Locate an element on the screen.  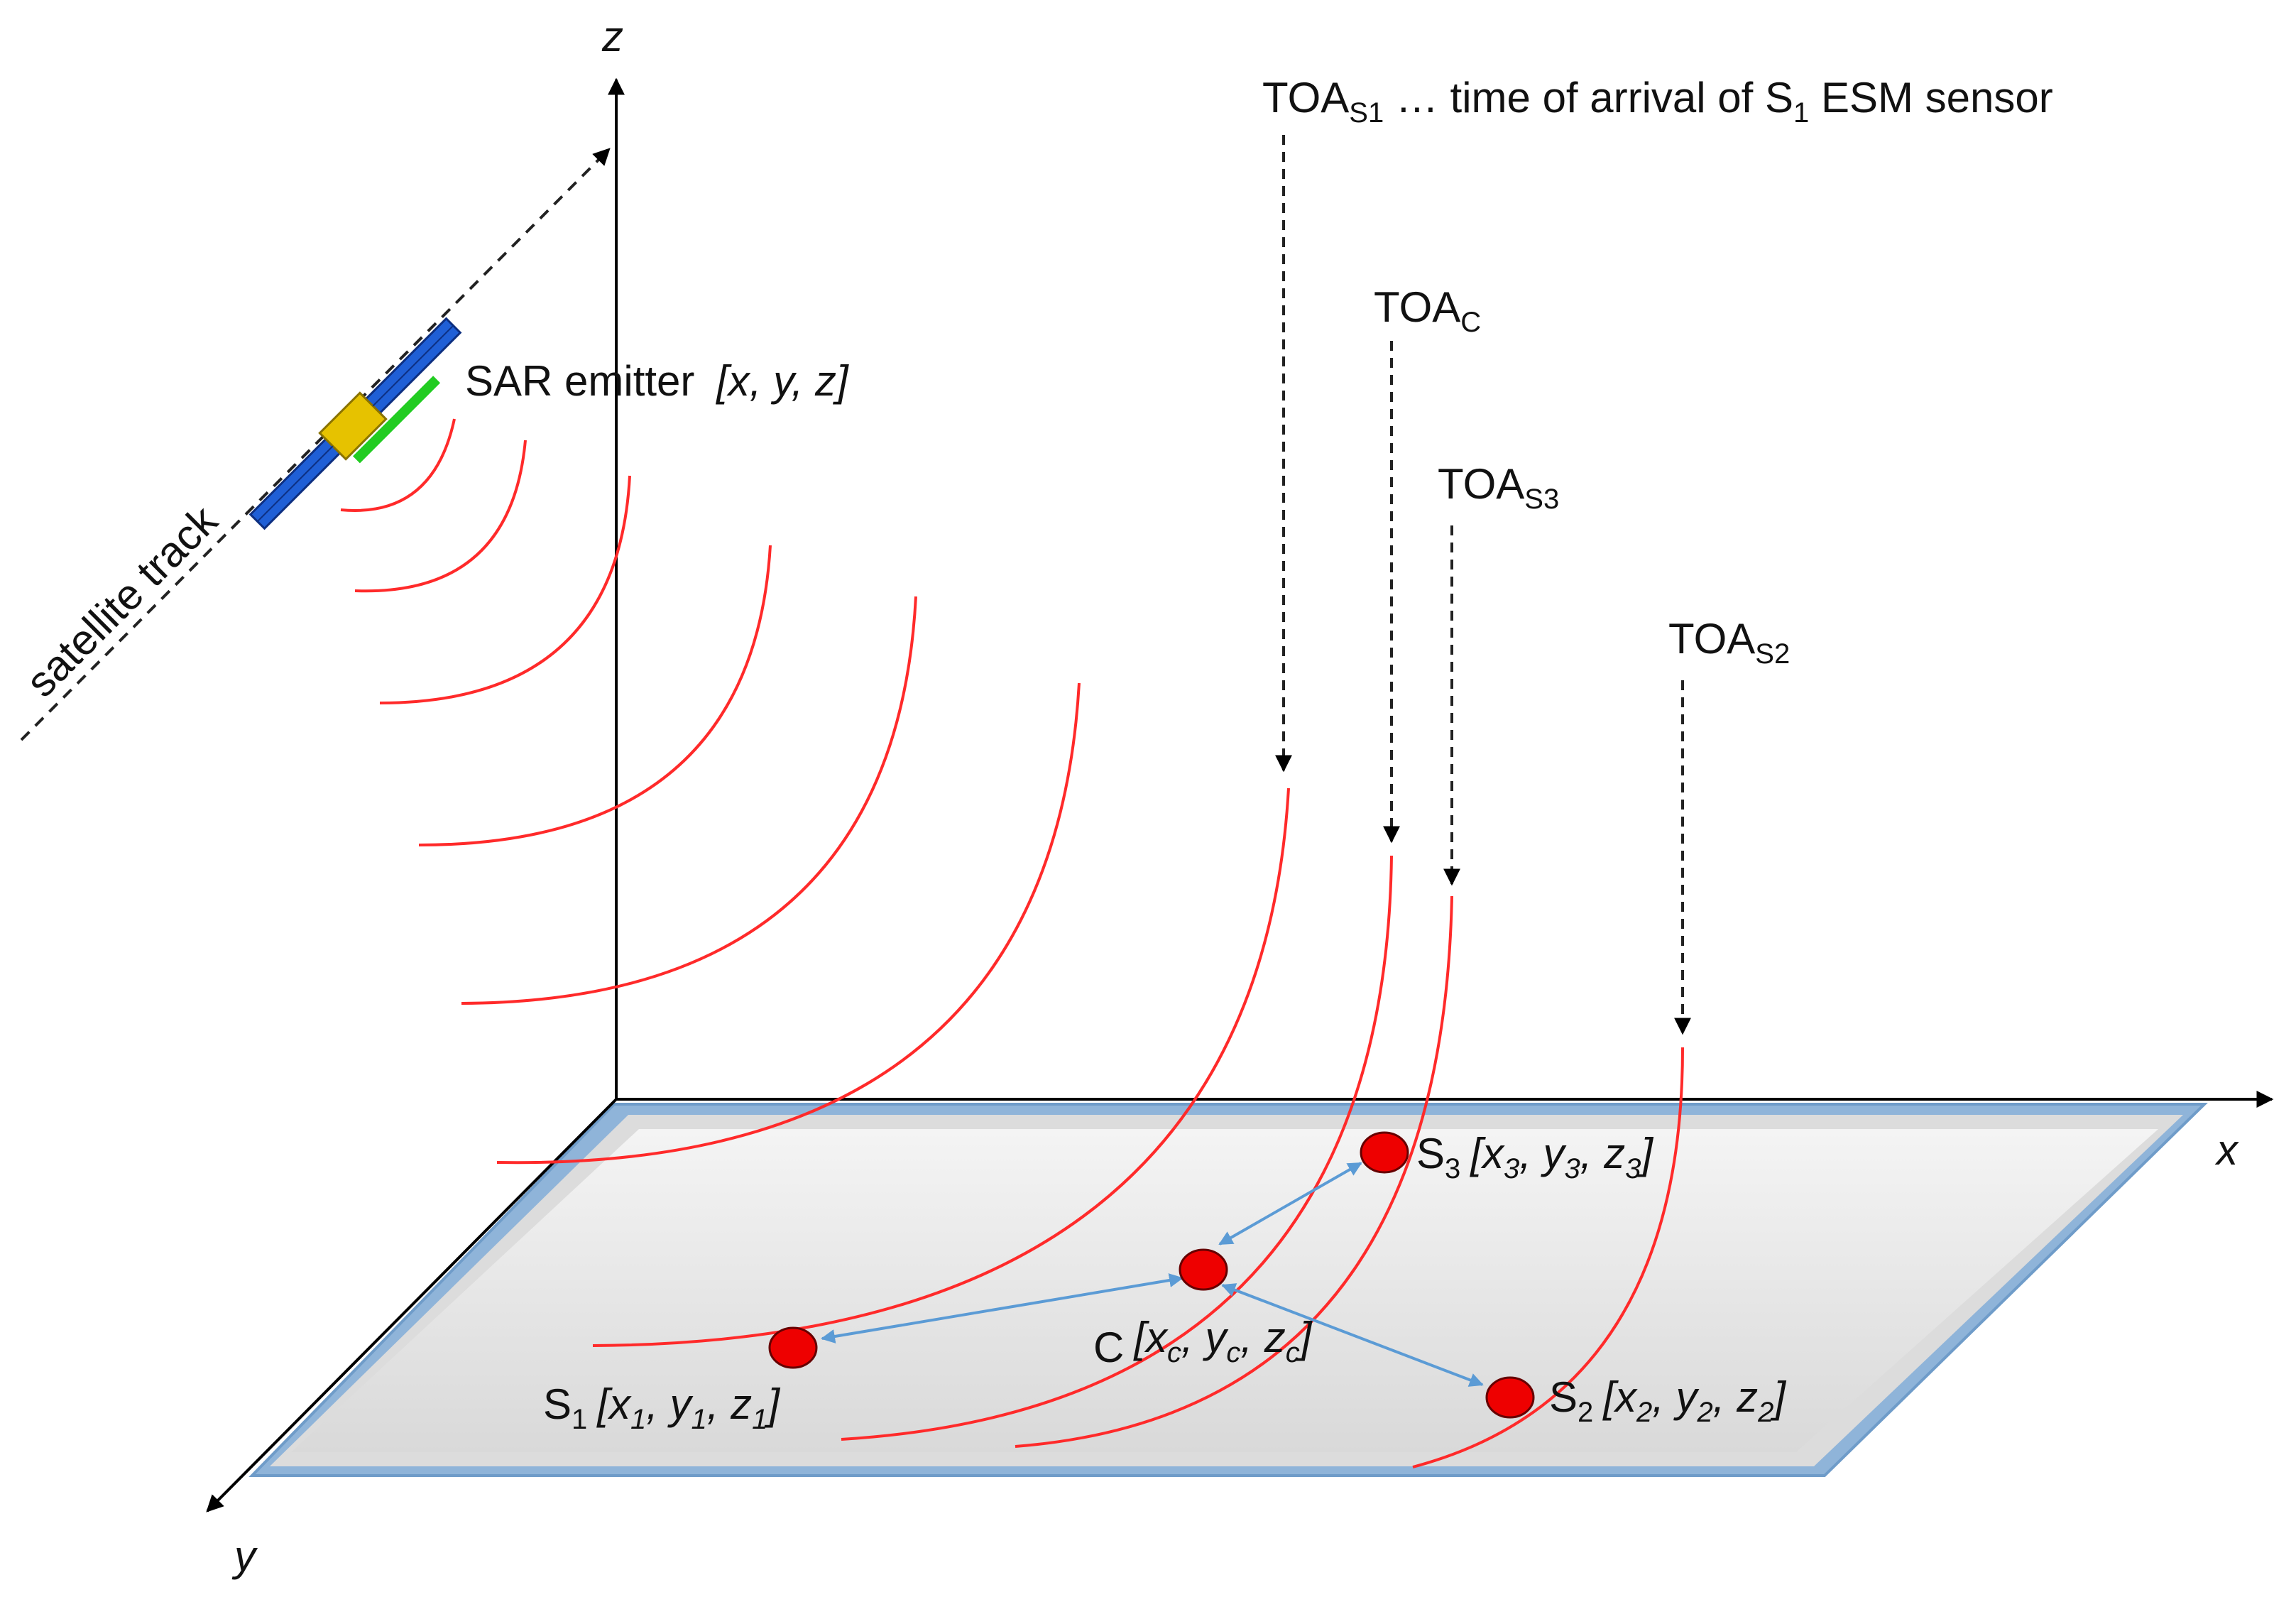
sensor-s3-marker is located at coordinates (1384, 1152).